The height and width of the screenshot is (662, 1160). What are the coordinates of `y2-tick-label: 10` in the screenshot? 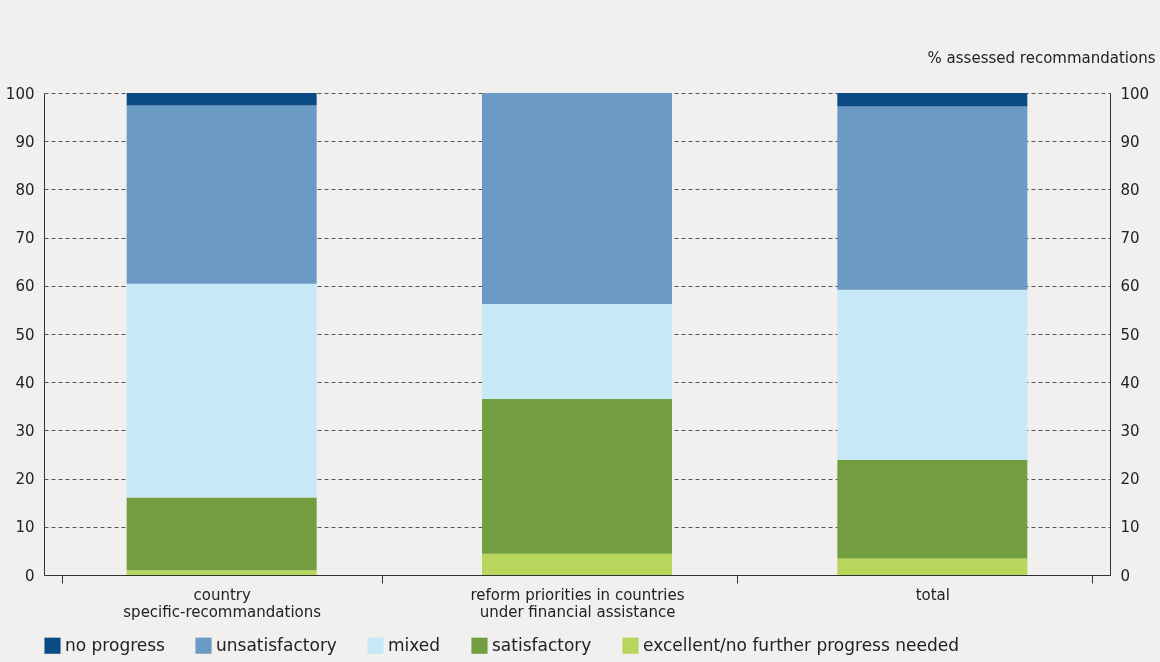 It's located at (1130, 527).